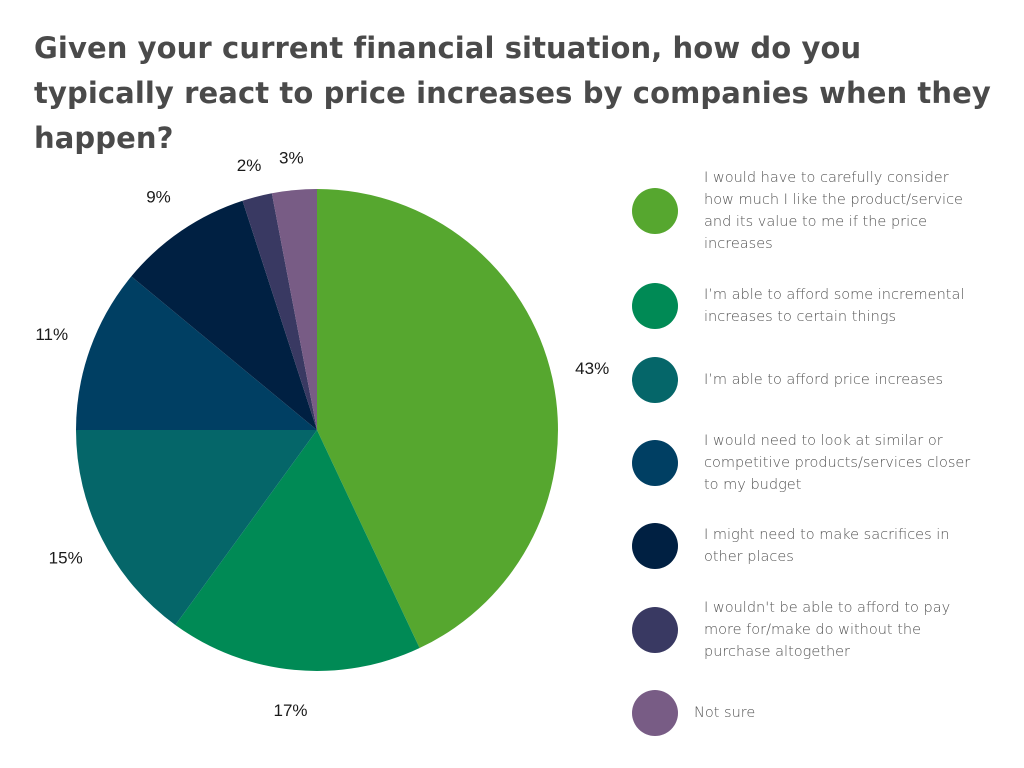 The height and width of the screenshot is (768, 1024). I want to click on legend-label-3: I’m able to afford price increases, so click(824, 380).